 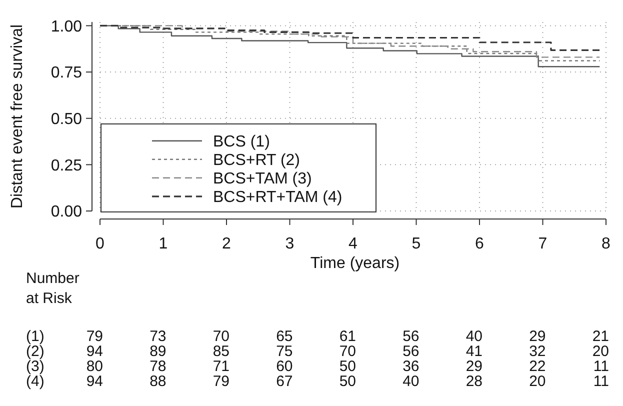 What do you see at coordinates (66, 119) in the screenshot?
I see `y-tick-label: 0.50` at bounding box center [66, 119].